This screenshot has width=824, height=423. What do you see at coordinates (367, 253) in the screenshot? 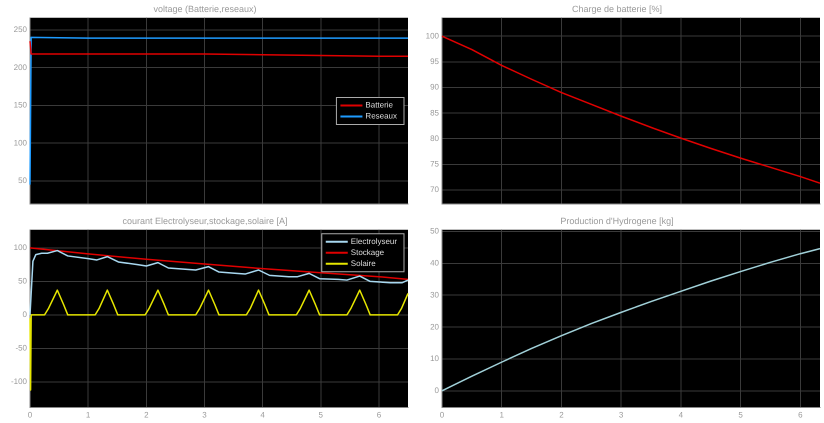
I see `legend-label: Stockage` at bounding box center [367, 253].